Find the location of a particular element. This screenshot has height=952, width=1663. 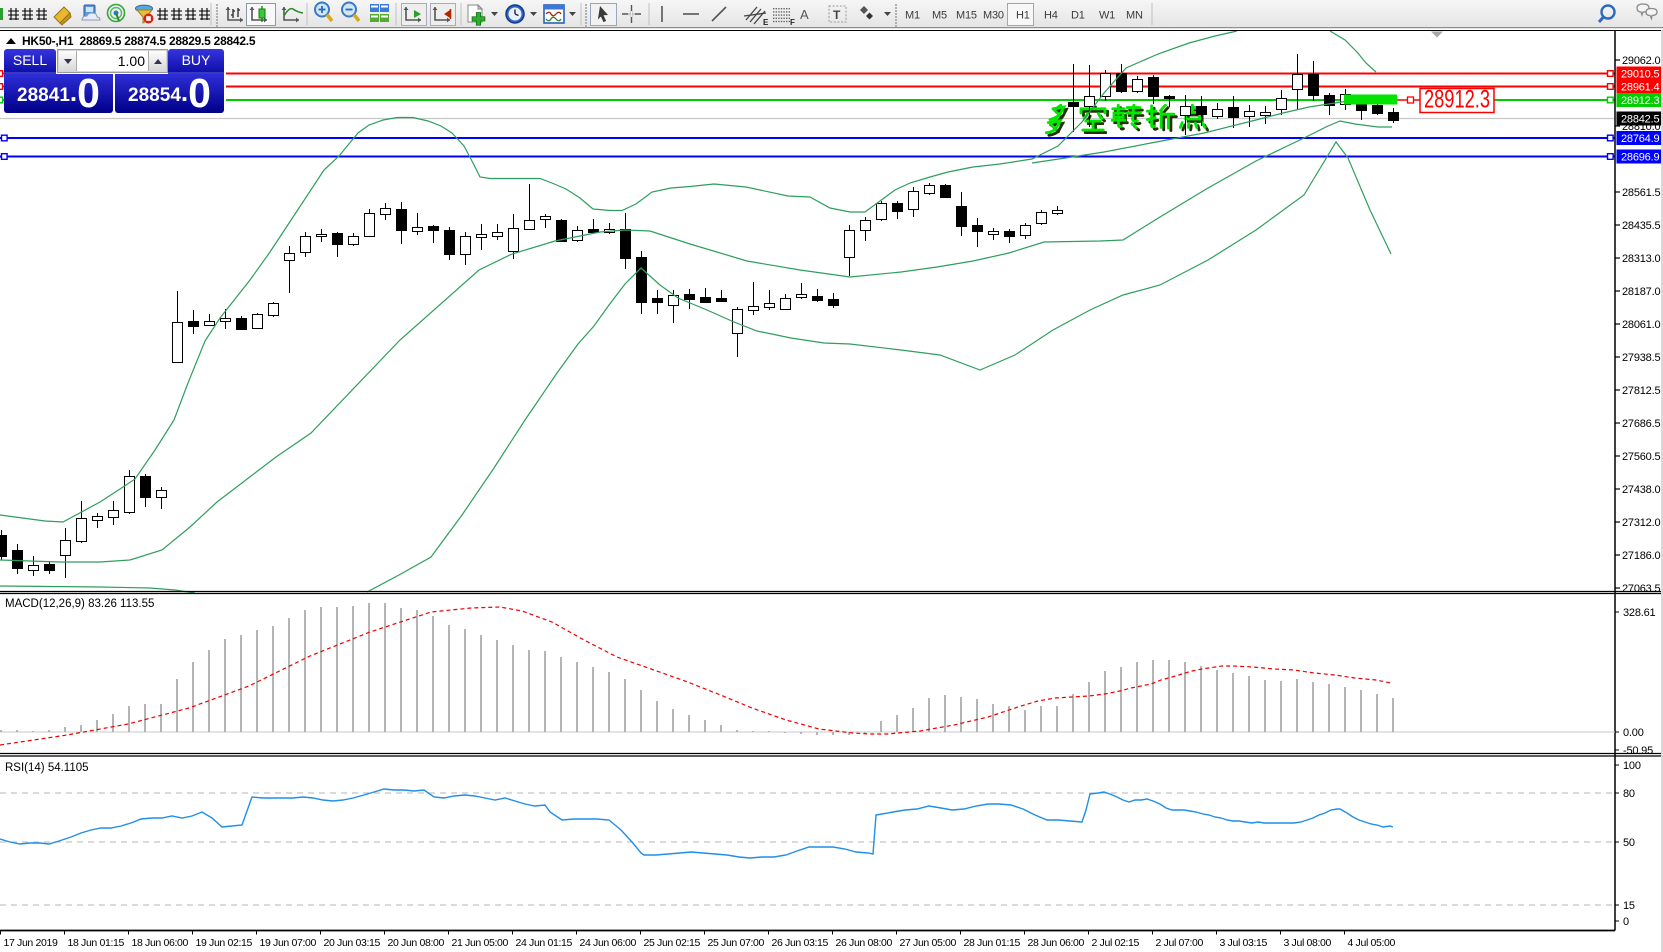

svg-text: 28842.5 is located at coordinates (1640, 120).